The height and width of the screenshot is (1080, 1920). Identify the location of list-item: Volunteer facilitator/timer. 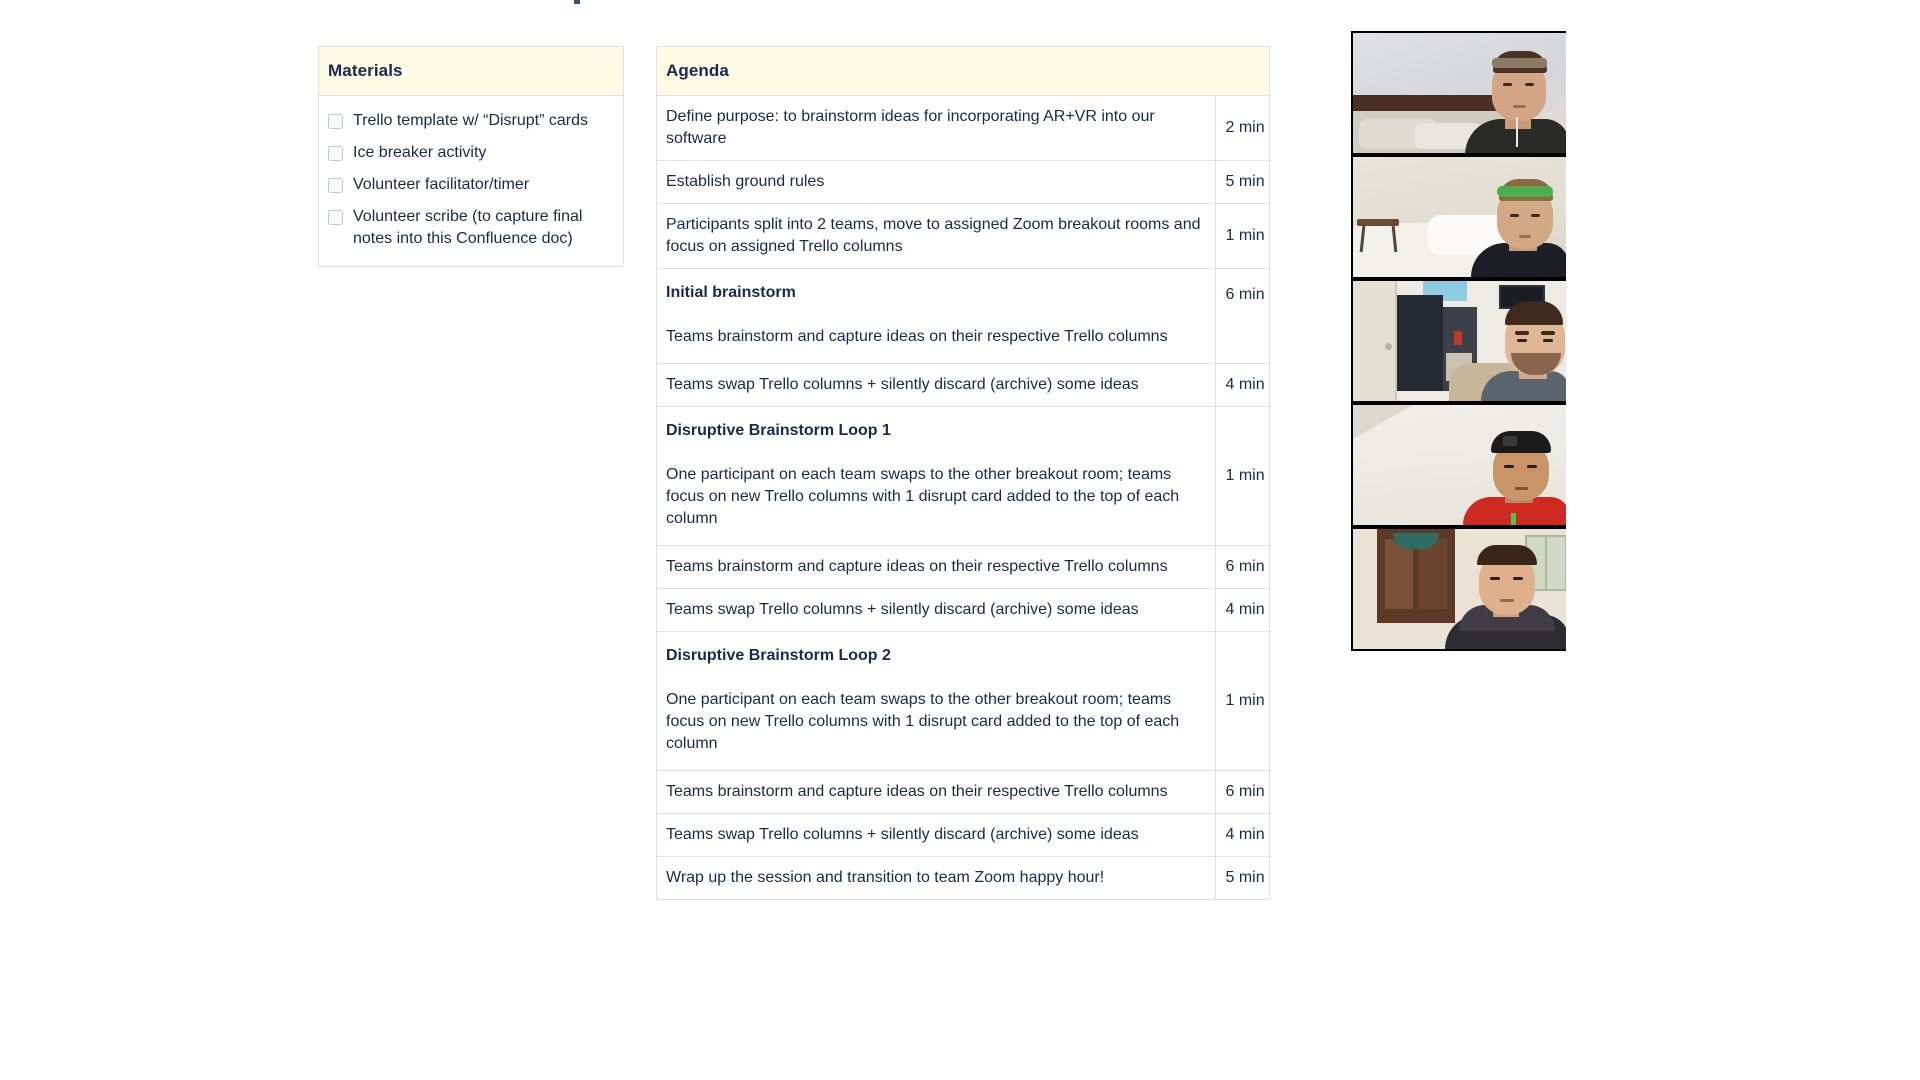
(471, 185).